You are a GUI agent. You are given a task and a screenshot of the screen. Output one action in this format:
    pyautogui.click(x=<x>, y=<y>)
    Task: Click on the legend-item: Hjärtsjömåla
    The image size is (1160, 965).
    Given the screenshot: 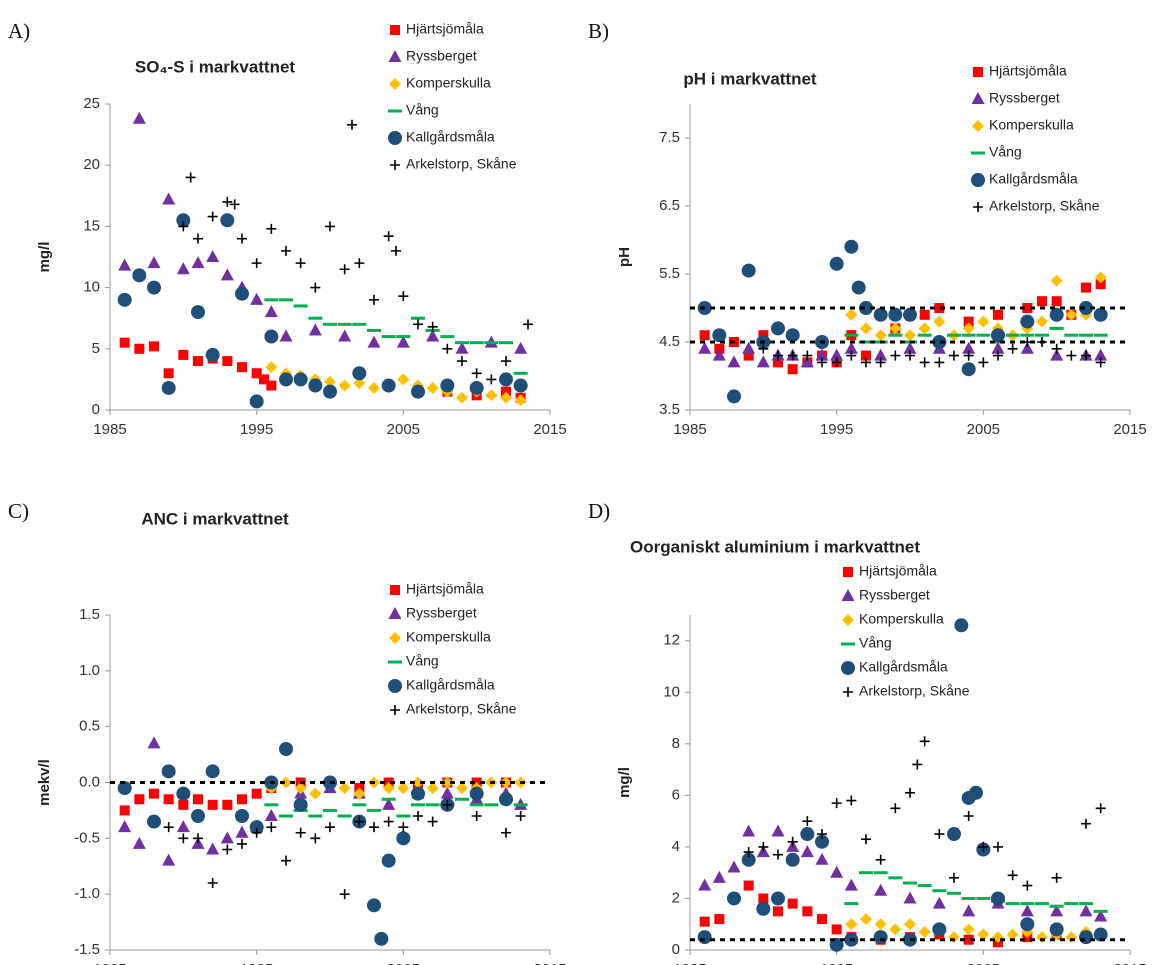 What is the action you would take?
    pyautogui.click(x=890, y=571)
    